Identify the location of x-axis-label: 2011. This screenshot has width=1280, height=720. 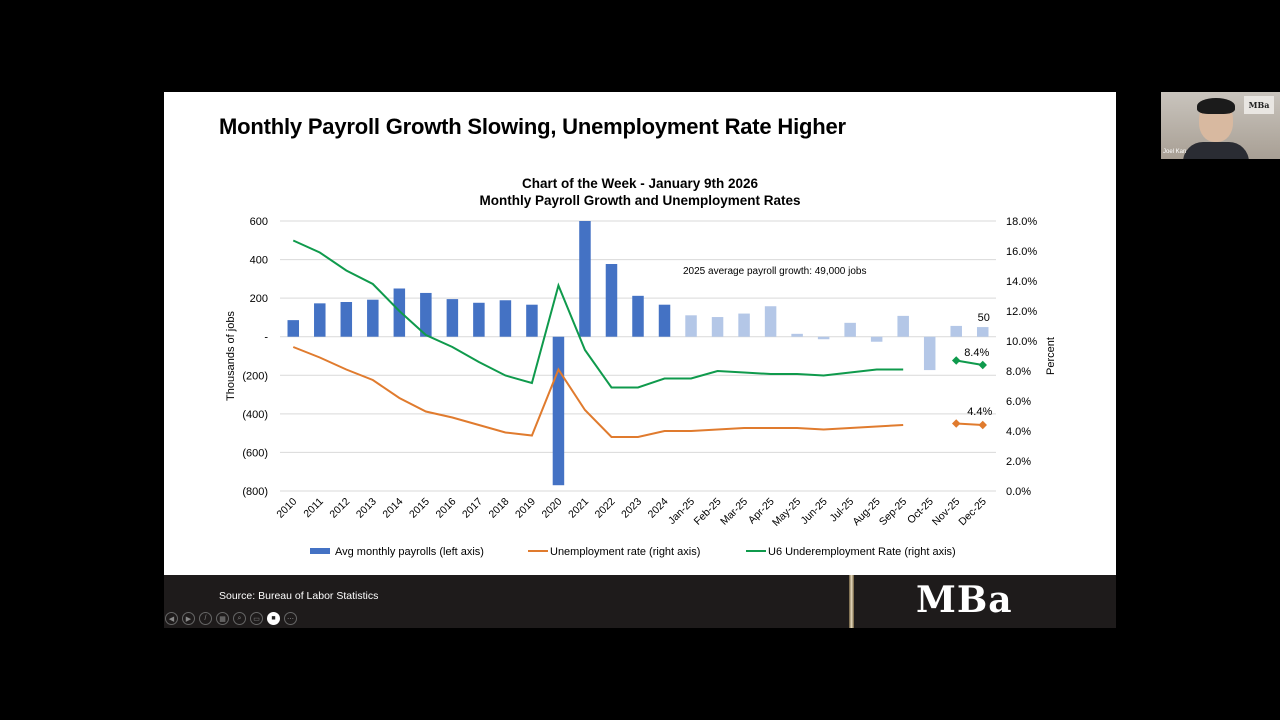
(313, 508).